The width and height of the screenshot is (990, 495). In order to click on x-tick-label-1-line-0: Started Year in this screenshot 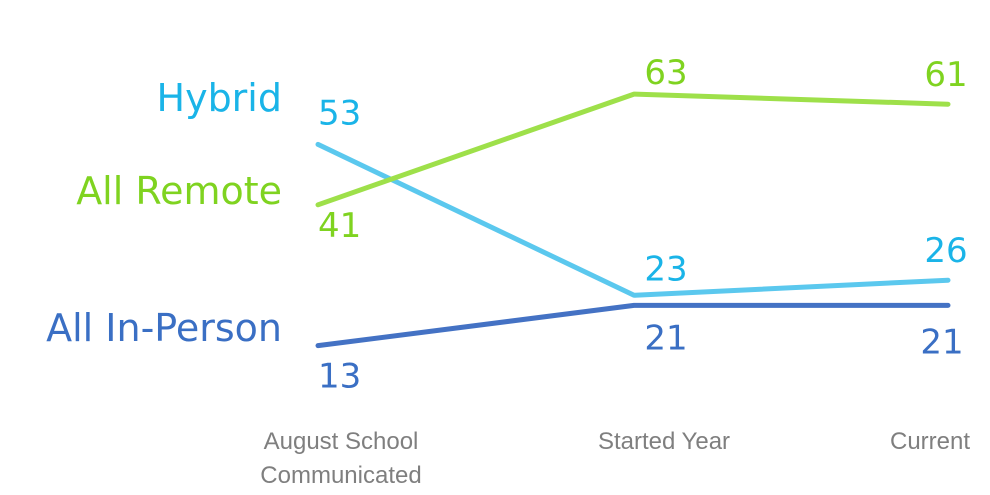, I will do `click(664, 441)`.